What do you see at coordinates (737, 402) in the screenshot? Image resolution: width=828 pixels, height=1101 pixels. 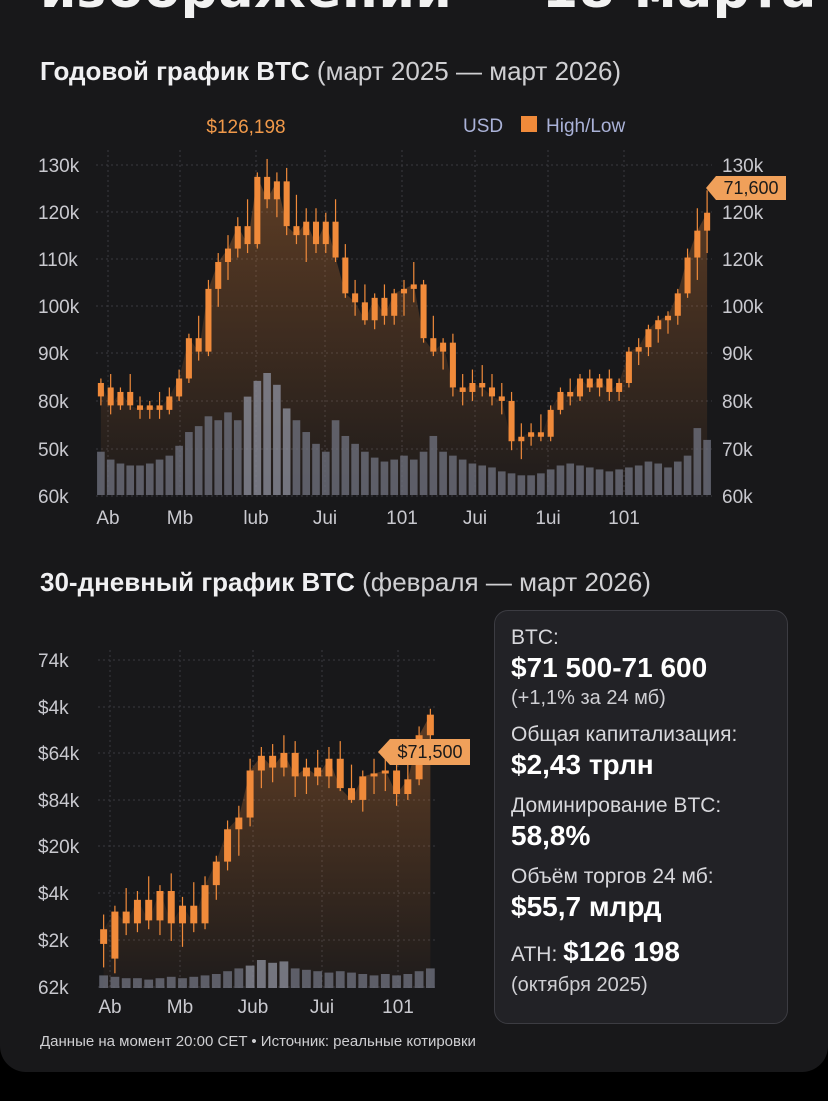 I see `y-tick-label-right: 80k` at bounding box center [737, 402].